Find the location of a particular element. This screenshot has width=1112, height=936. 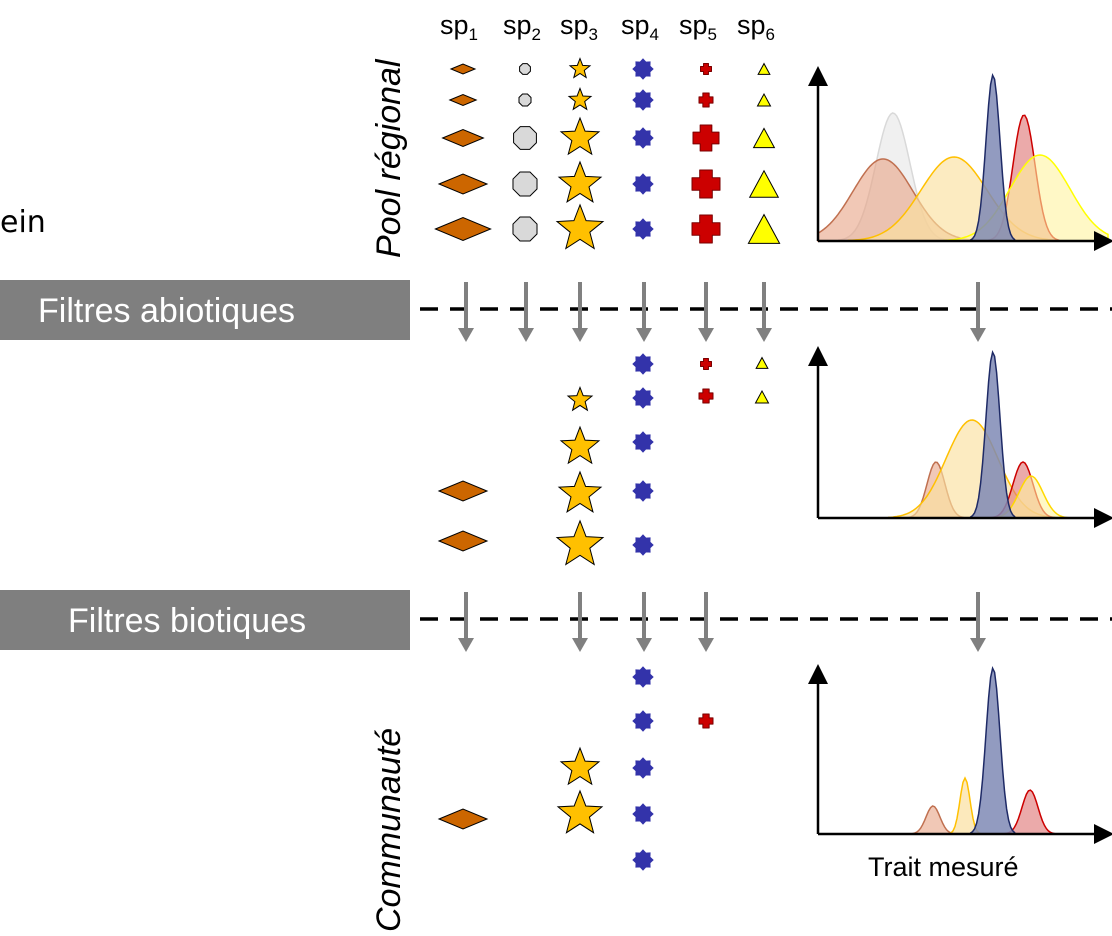

abiotic-filter-band: Filtres abiotiques is located at coordinates (205, 310).